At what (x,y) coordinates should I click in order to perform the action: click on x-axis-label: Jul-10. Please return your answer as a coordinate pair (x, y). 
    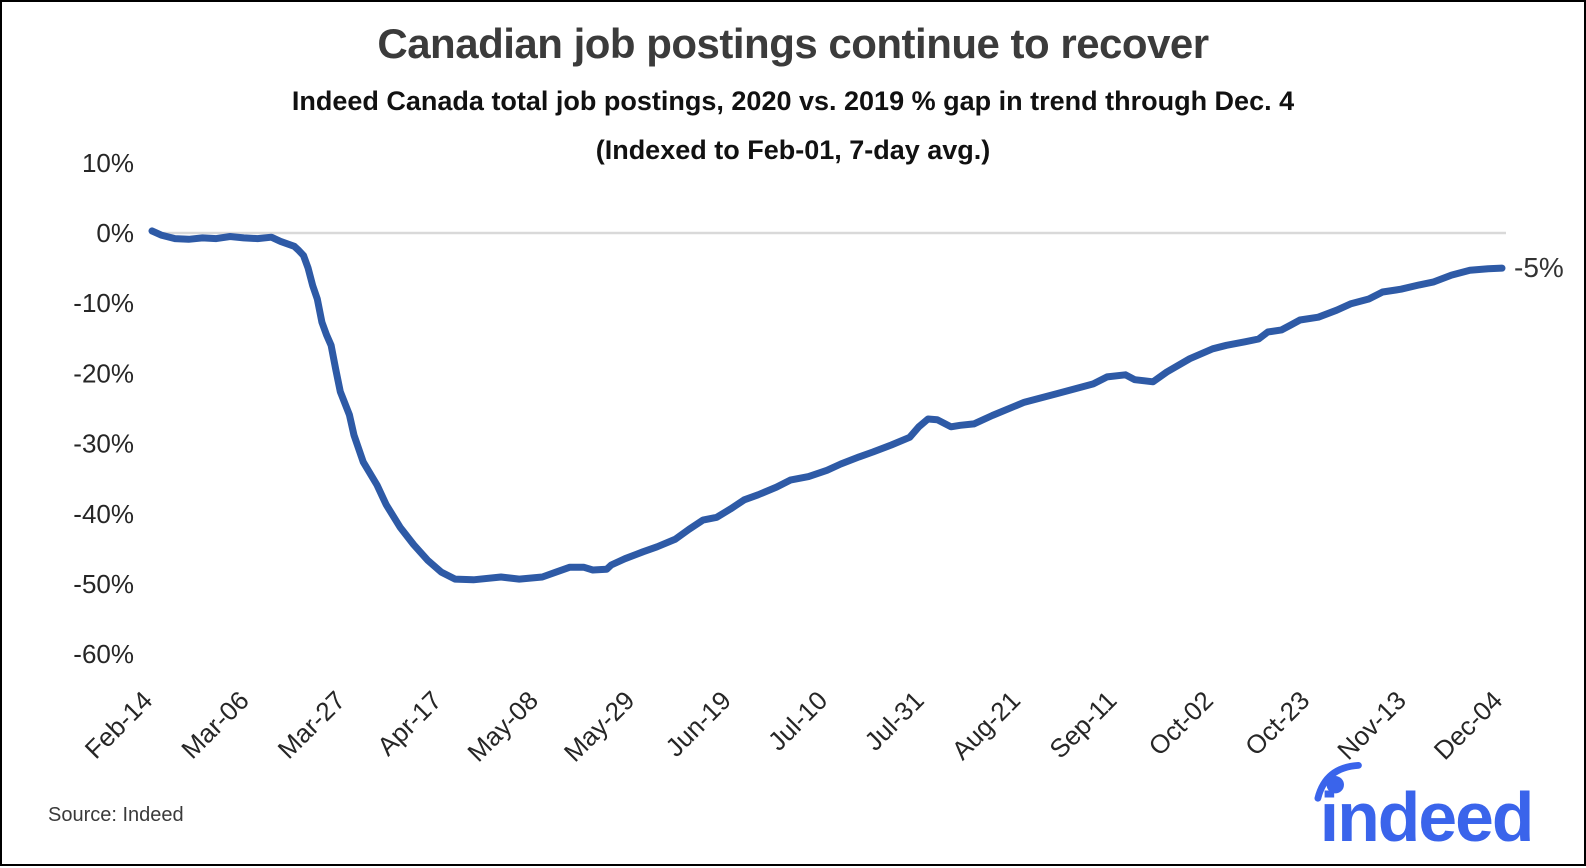
    Looking at the image, I should click on (797, 720).